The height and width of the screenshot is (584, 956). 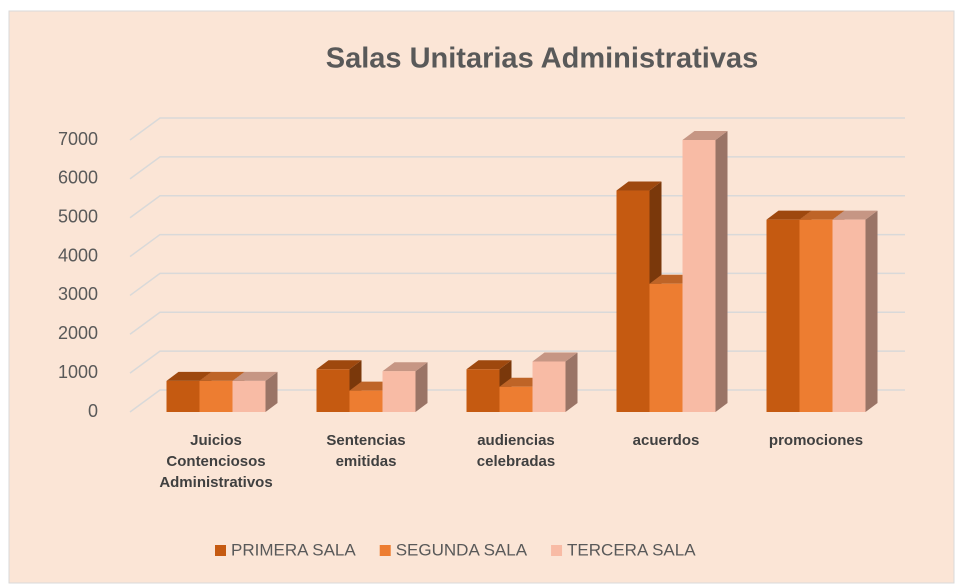 I want to click on legend-label: SEGUNDA SALA, so click(x=462, y=549).